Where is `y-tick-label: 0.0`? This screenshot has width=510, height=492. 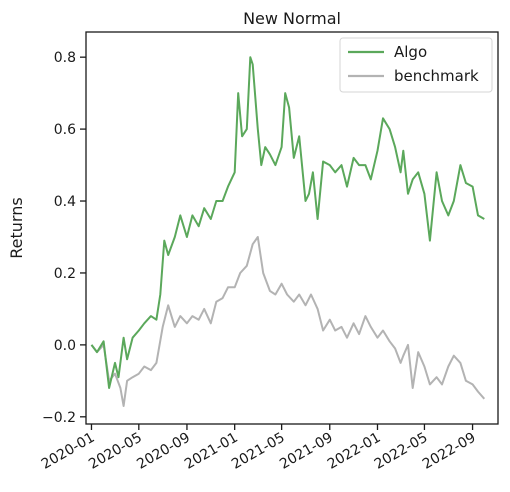 y-tick-label: 0.0 is located at coordinates (65, 346).